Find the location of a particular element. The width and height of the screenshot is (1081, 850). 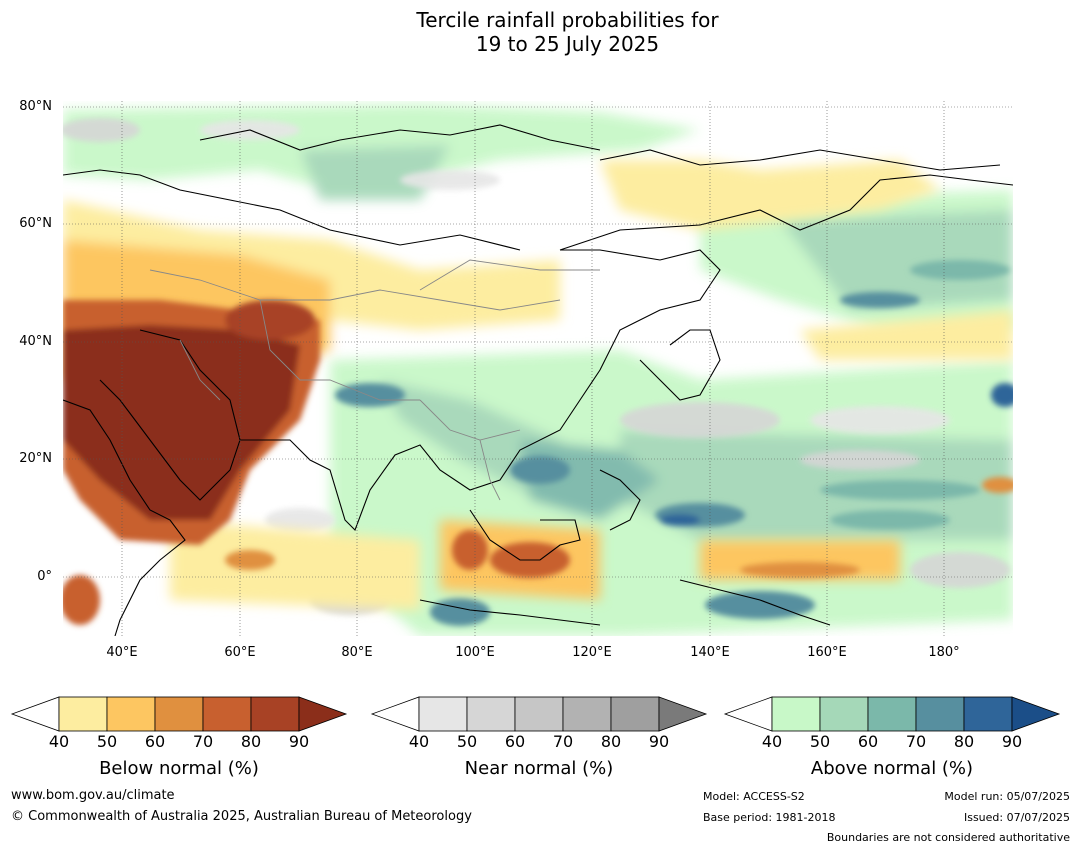

footer-model-run: Model run: 05/07/2025 is located at coordinates (1007, 796).